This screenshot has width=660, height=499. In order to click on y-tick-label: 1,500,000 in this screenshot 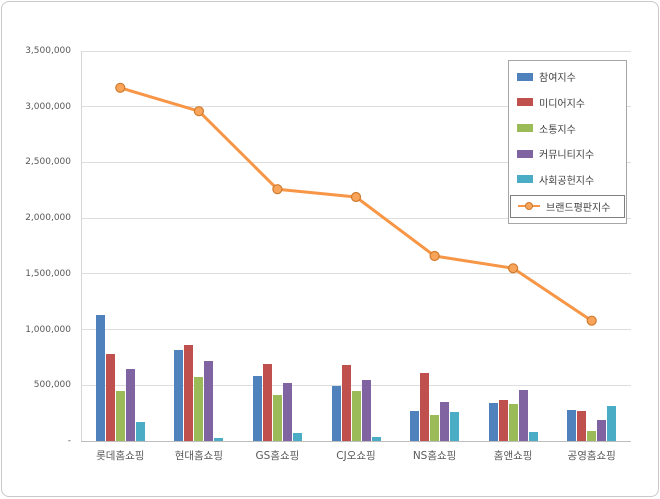, I will do `click(48, 273)`.